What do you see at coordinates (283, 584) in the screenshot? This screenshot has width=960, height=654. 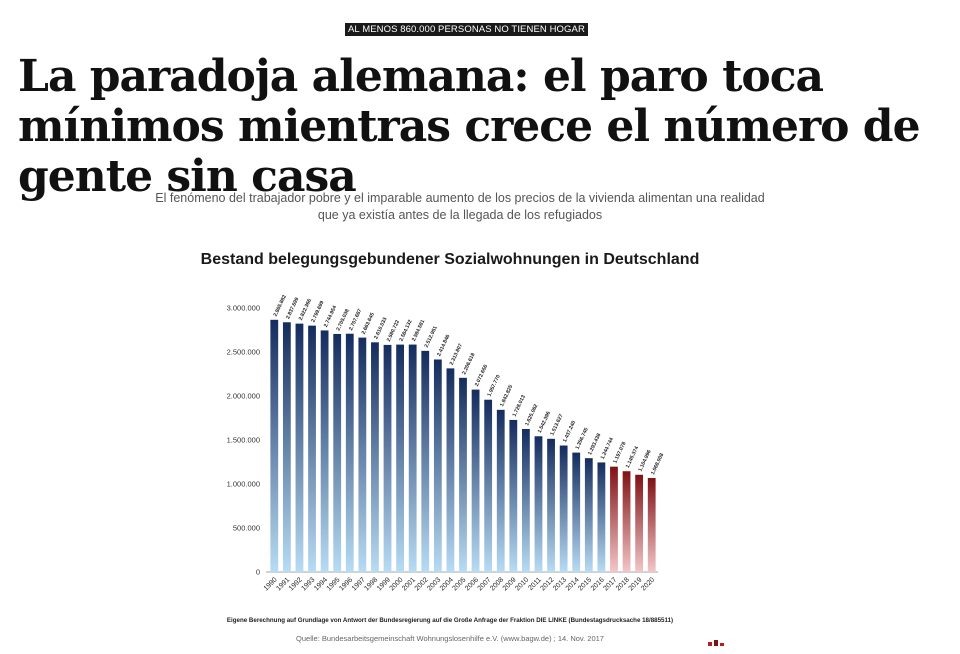 I see `x-tick-label: 1991` at bounding box center [283, 584].